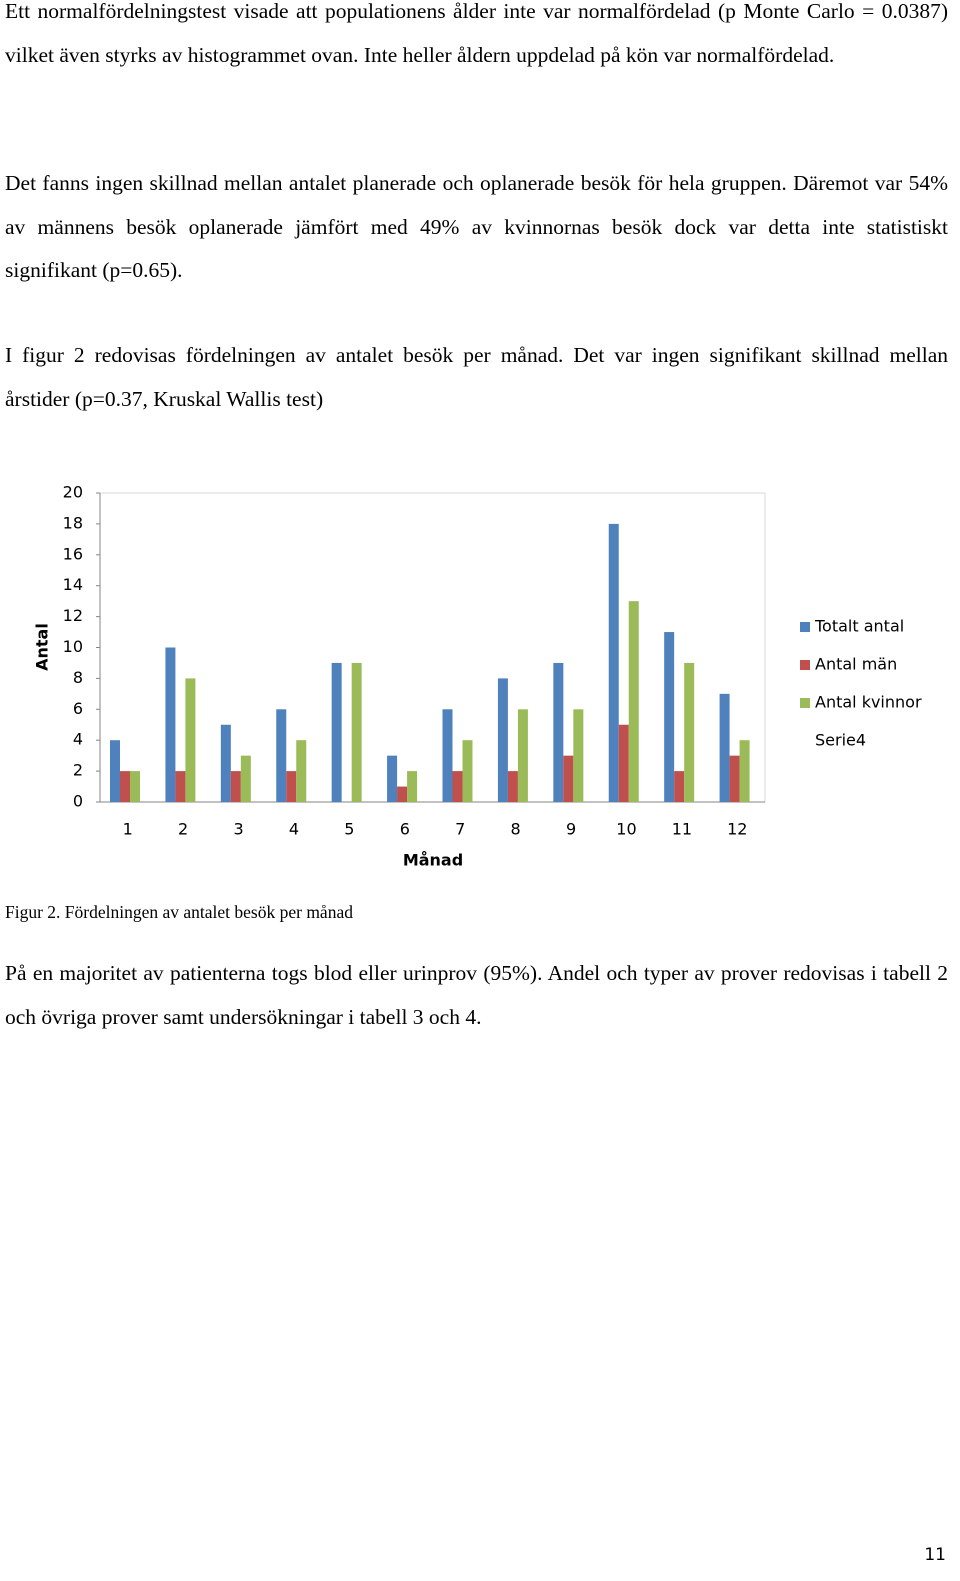 This screenshot has width=960, height=1581. I want to click on y-axis-label: Antal, so click(42, 647).